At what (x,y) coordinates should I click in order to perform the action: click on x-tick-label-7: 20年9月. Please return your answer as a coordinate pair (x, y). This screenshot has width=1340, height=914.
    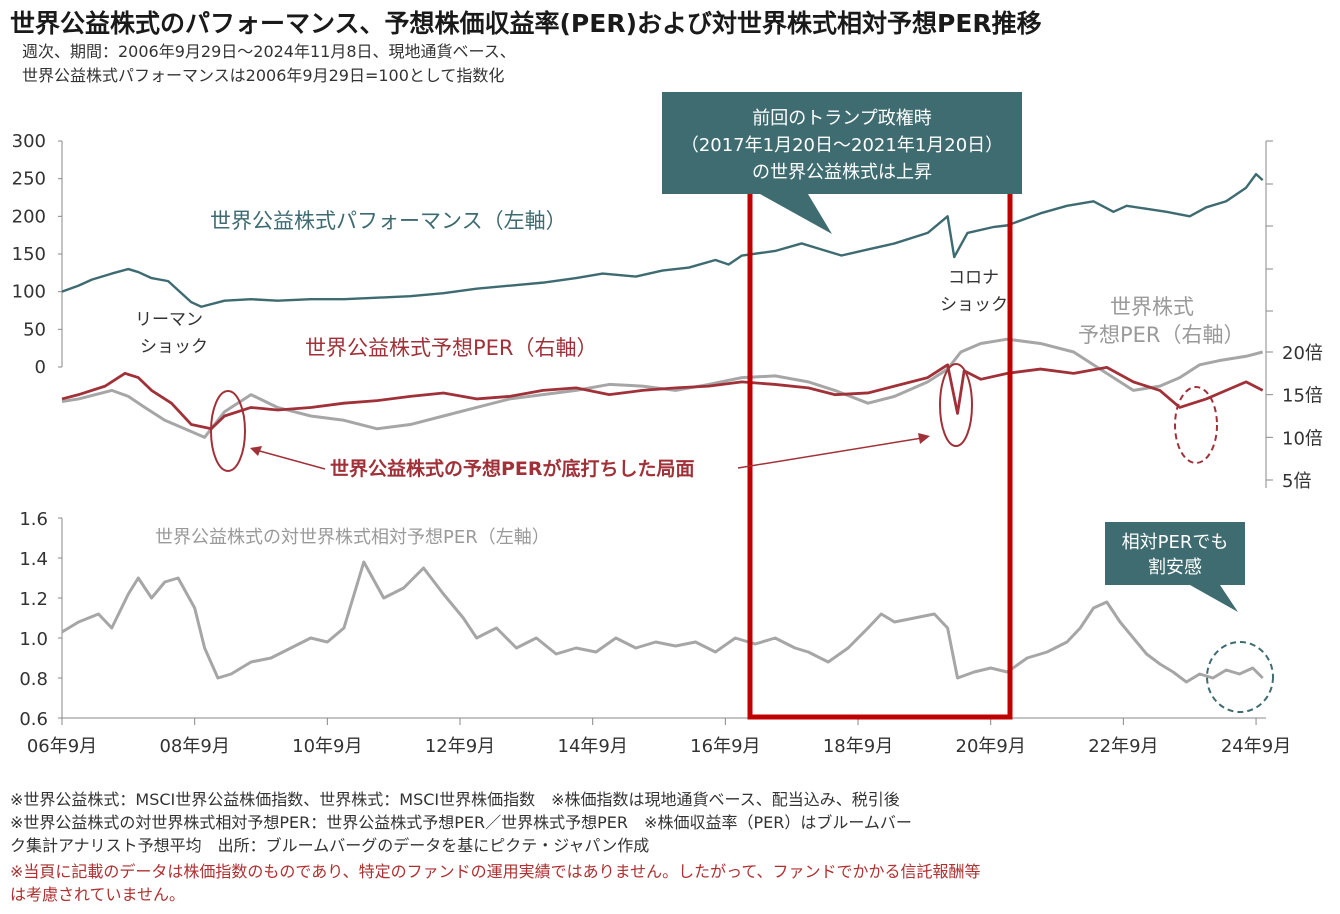
    Looking at the image, I should click on (991, 746).